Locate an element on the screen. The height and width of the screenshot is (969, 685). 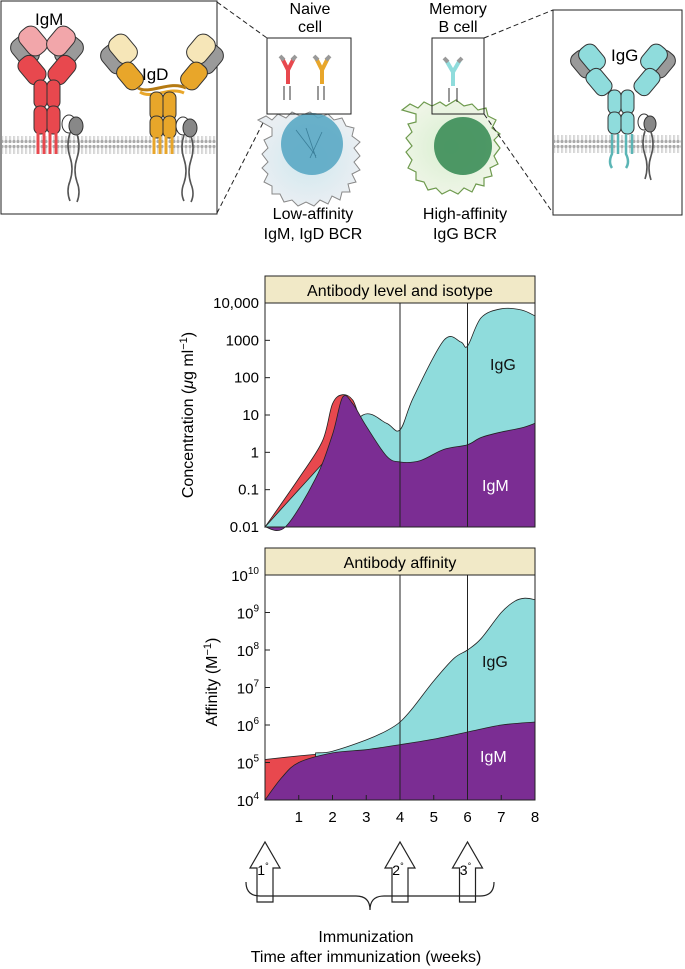
y-tick-label: 10⁷ is located at coordinates (248, 688).